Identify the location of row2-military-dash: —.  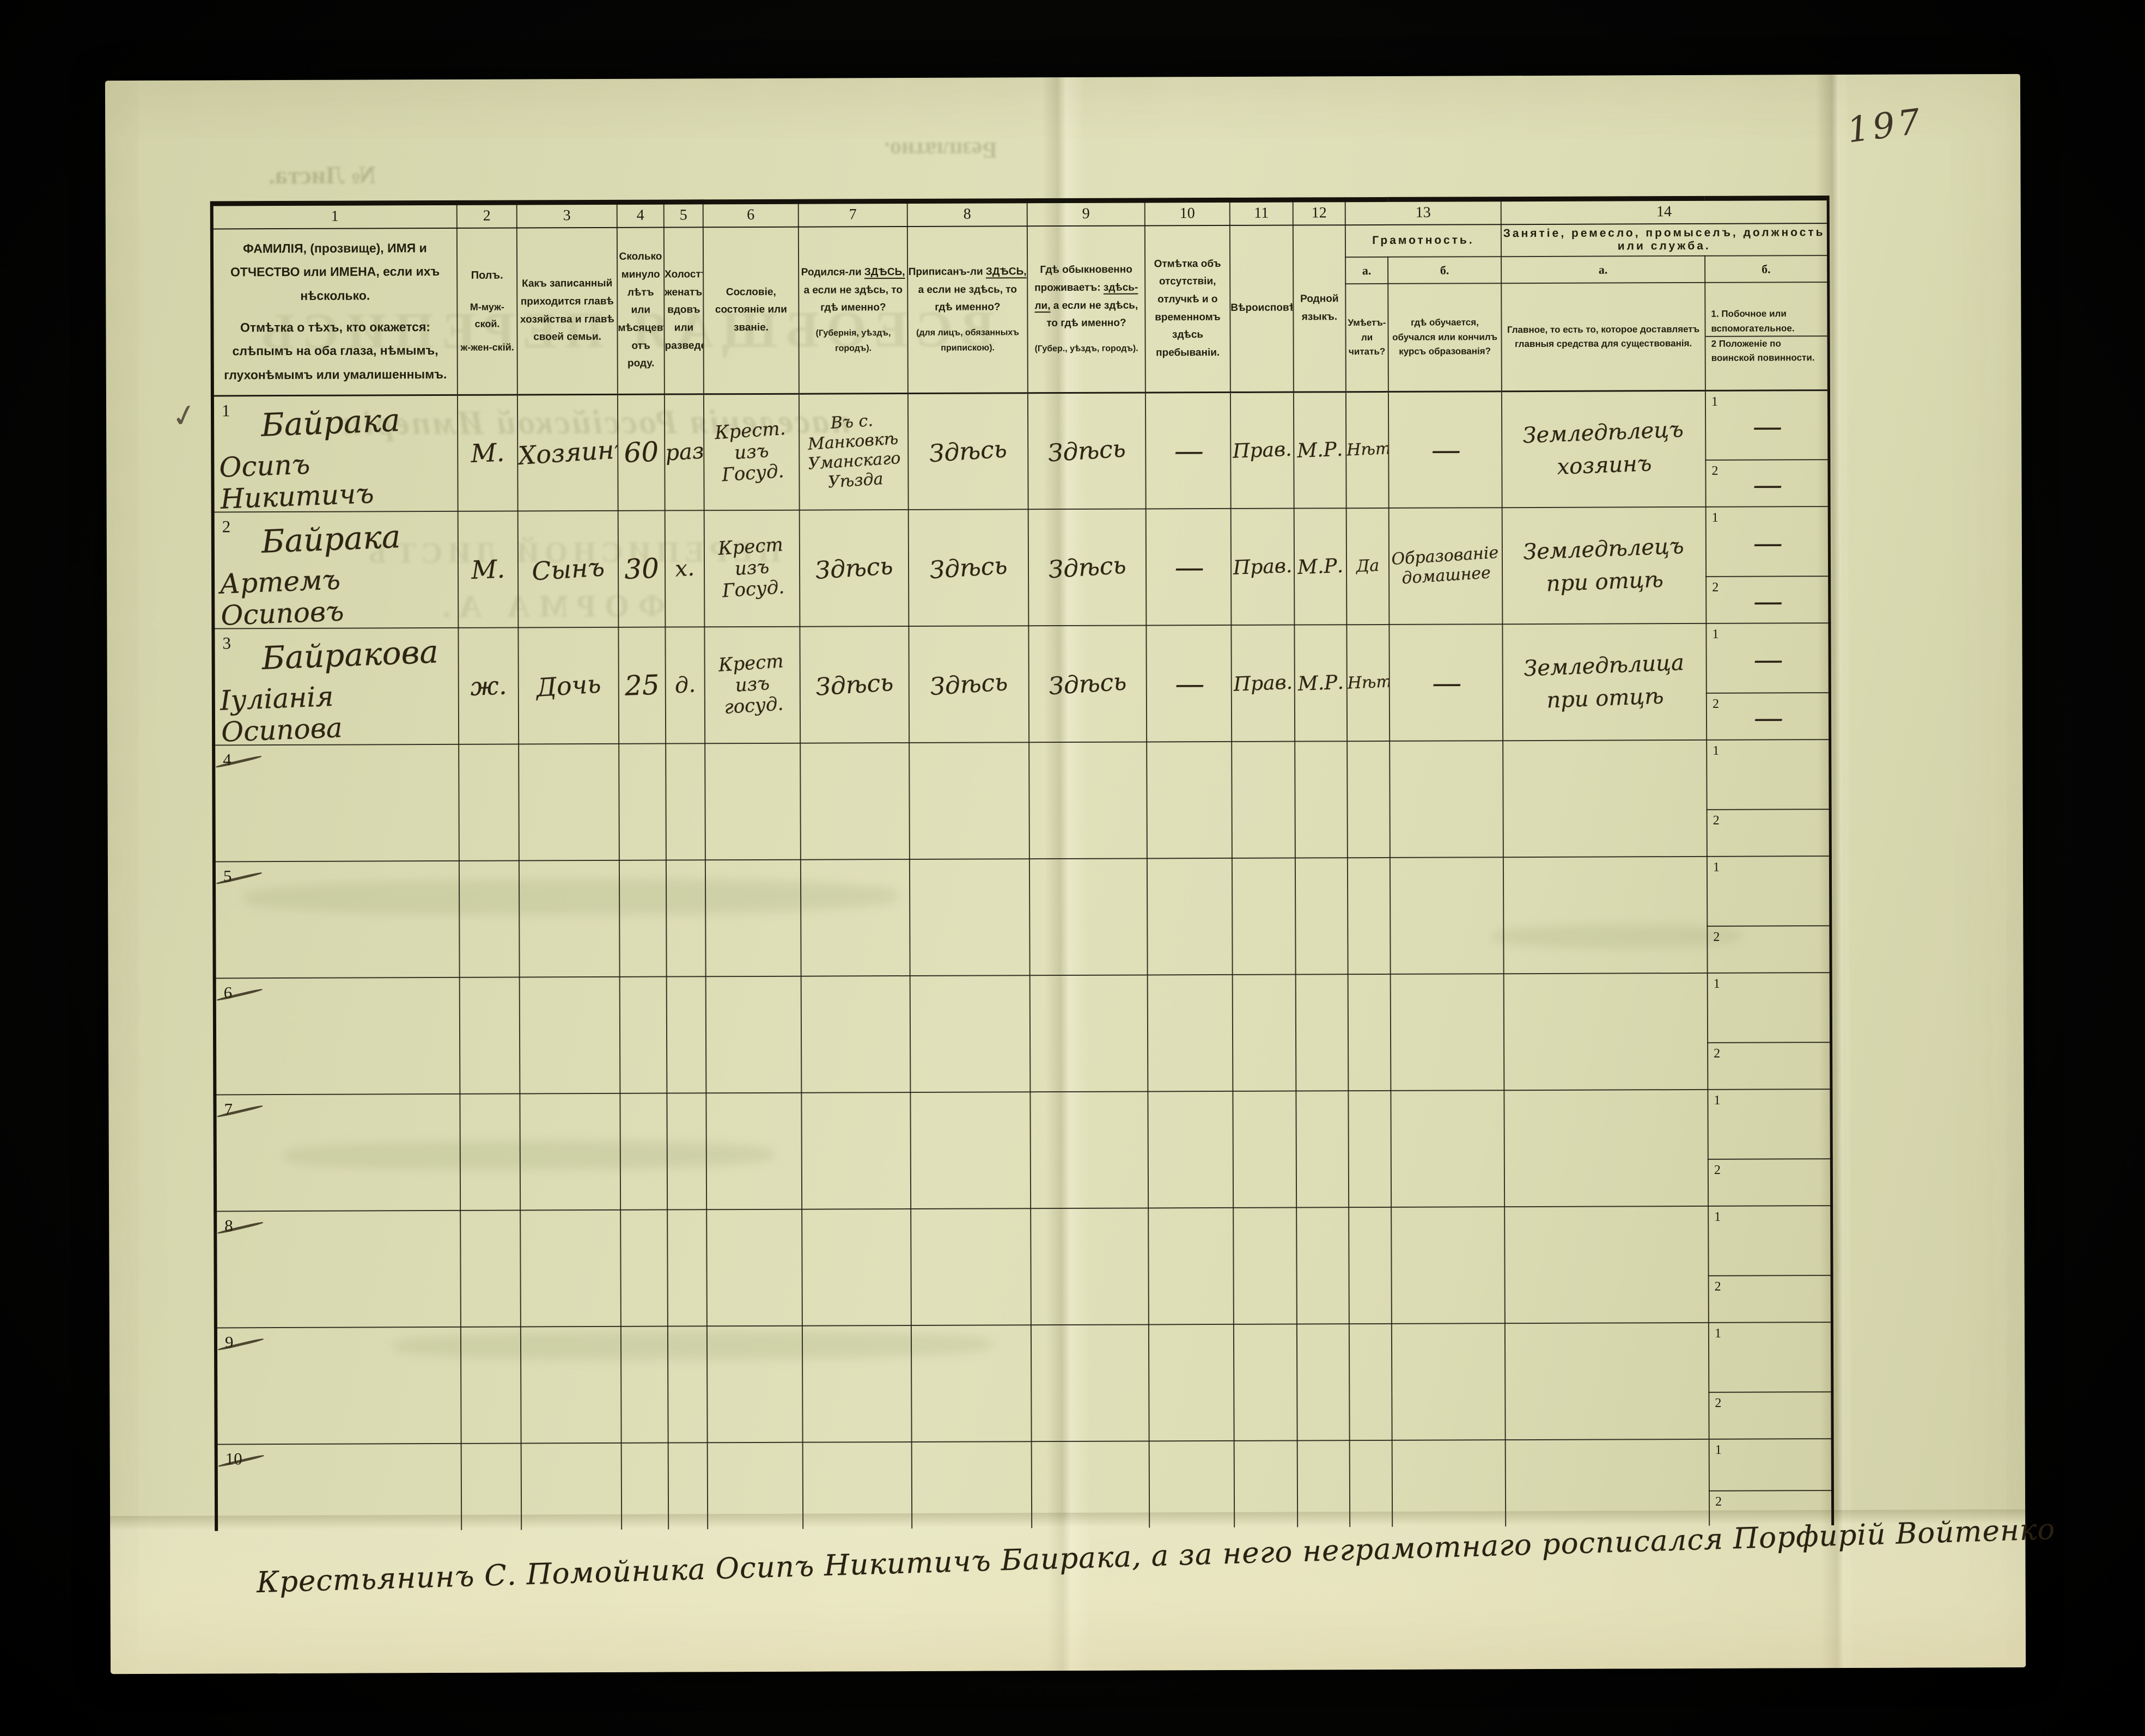
(1767, 601).